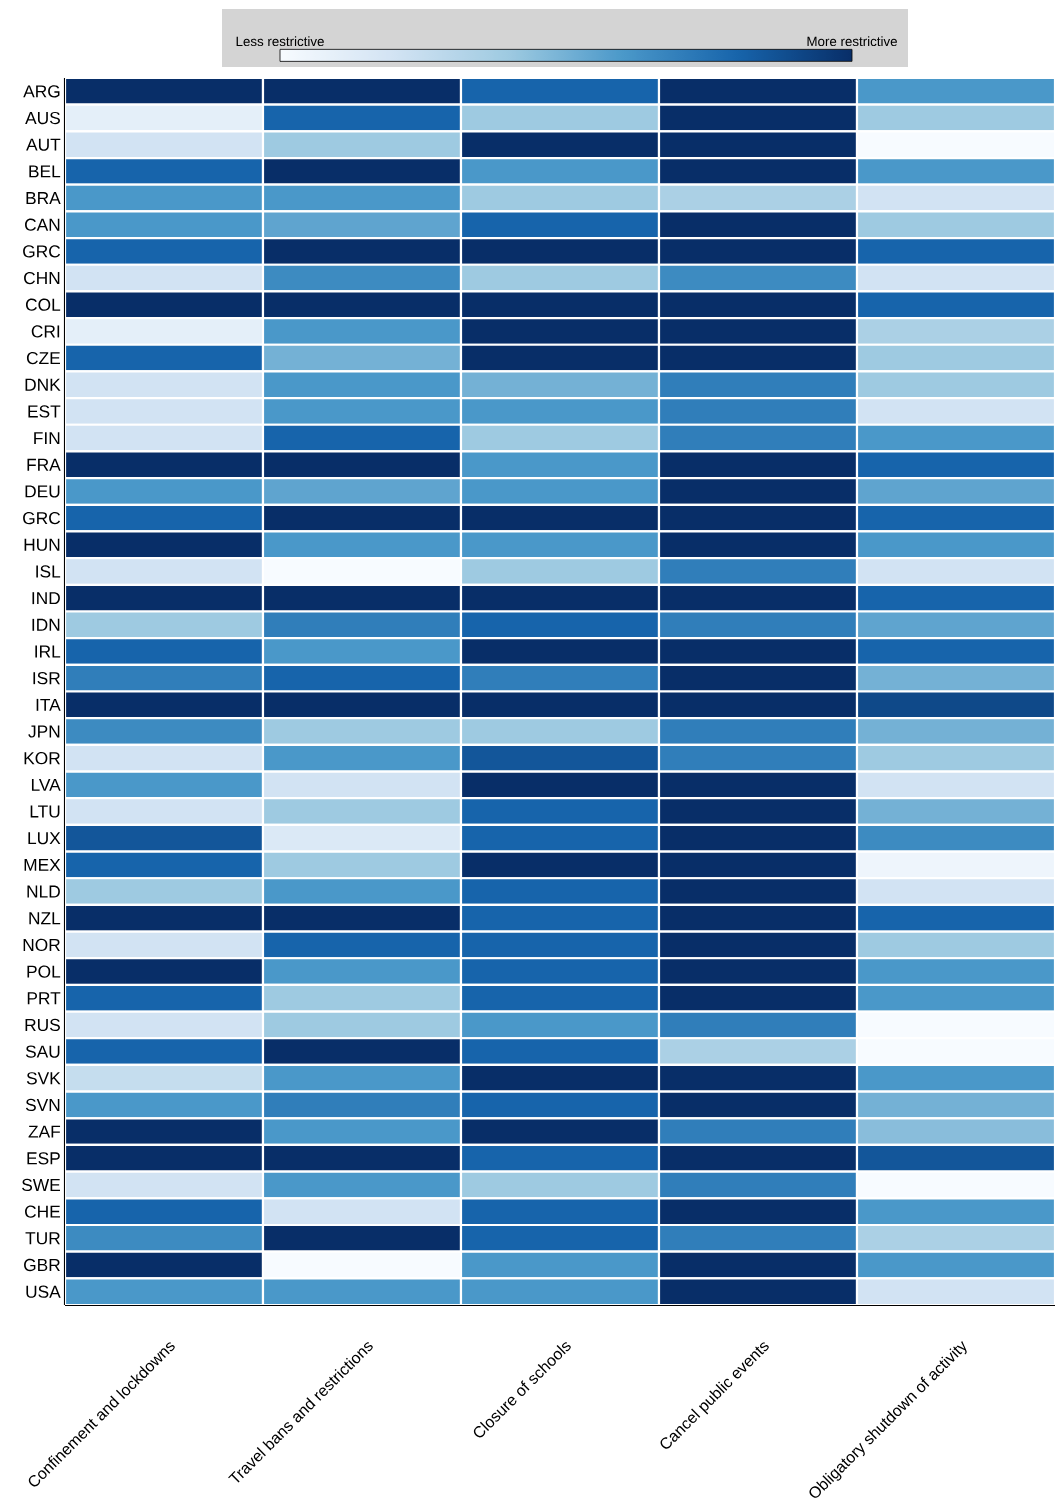 Image resolution: width=1061 pixels, height=1506 pixels. What do you see at coordinates (43, 891) in the screenshot?
I see `y-tick-label: NLD` at bounding box center [43, 891].